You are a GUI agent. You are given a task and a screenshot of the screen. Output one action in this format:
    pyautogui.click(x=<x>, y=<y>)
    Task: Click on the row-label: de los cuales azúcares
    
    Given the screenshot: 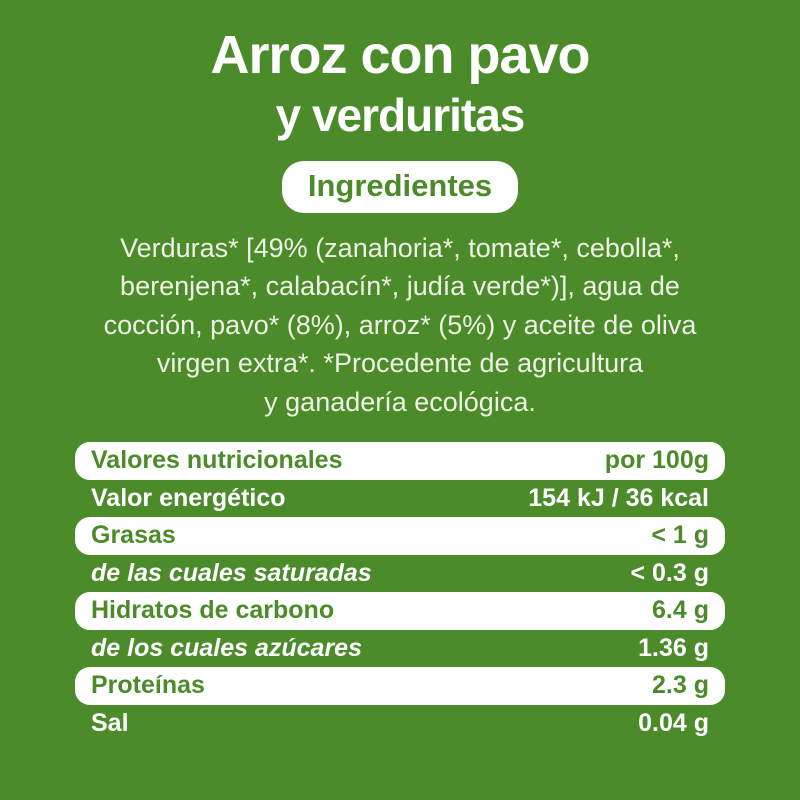 What is the action you would take?
    pyautogui.click(x=226, y=647)
    